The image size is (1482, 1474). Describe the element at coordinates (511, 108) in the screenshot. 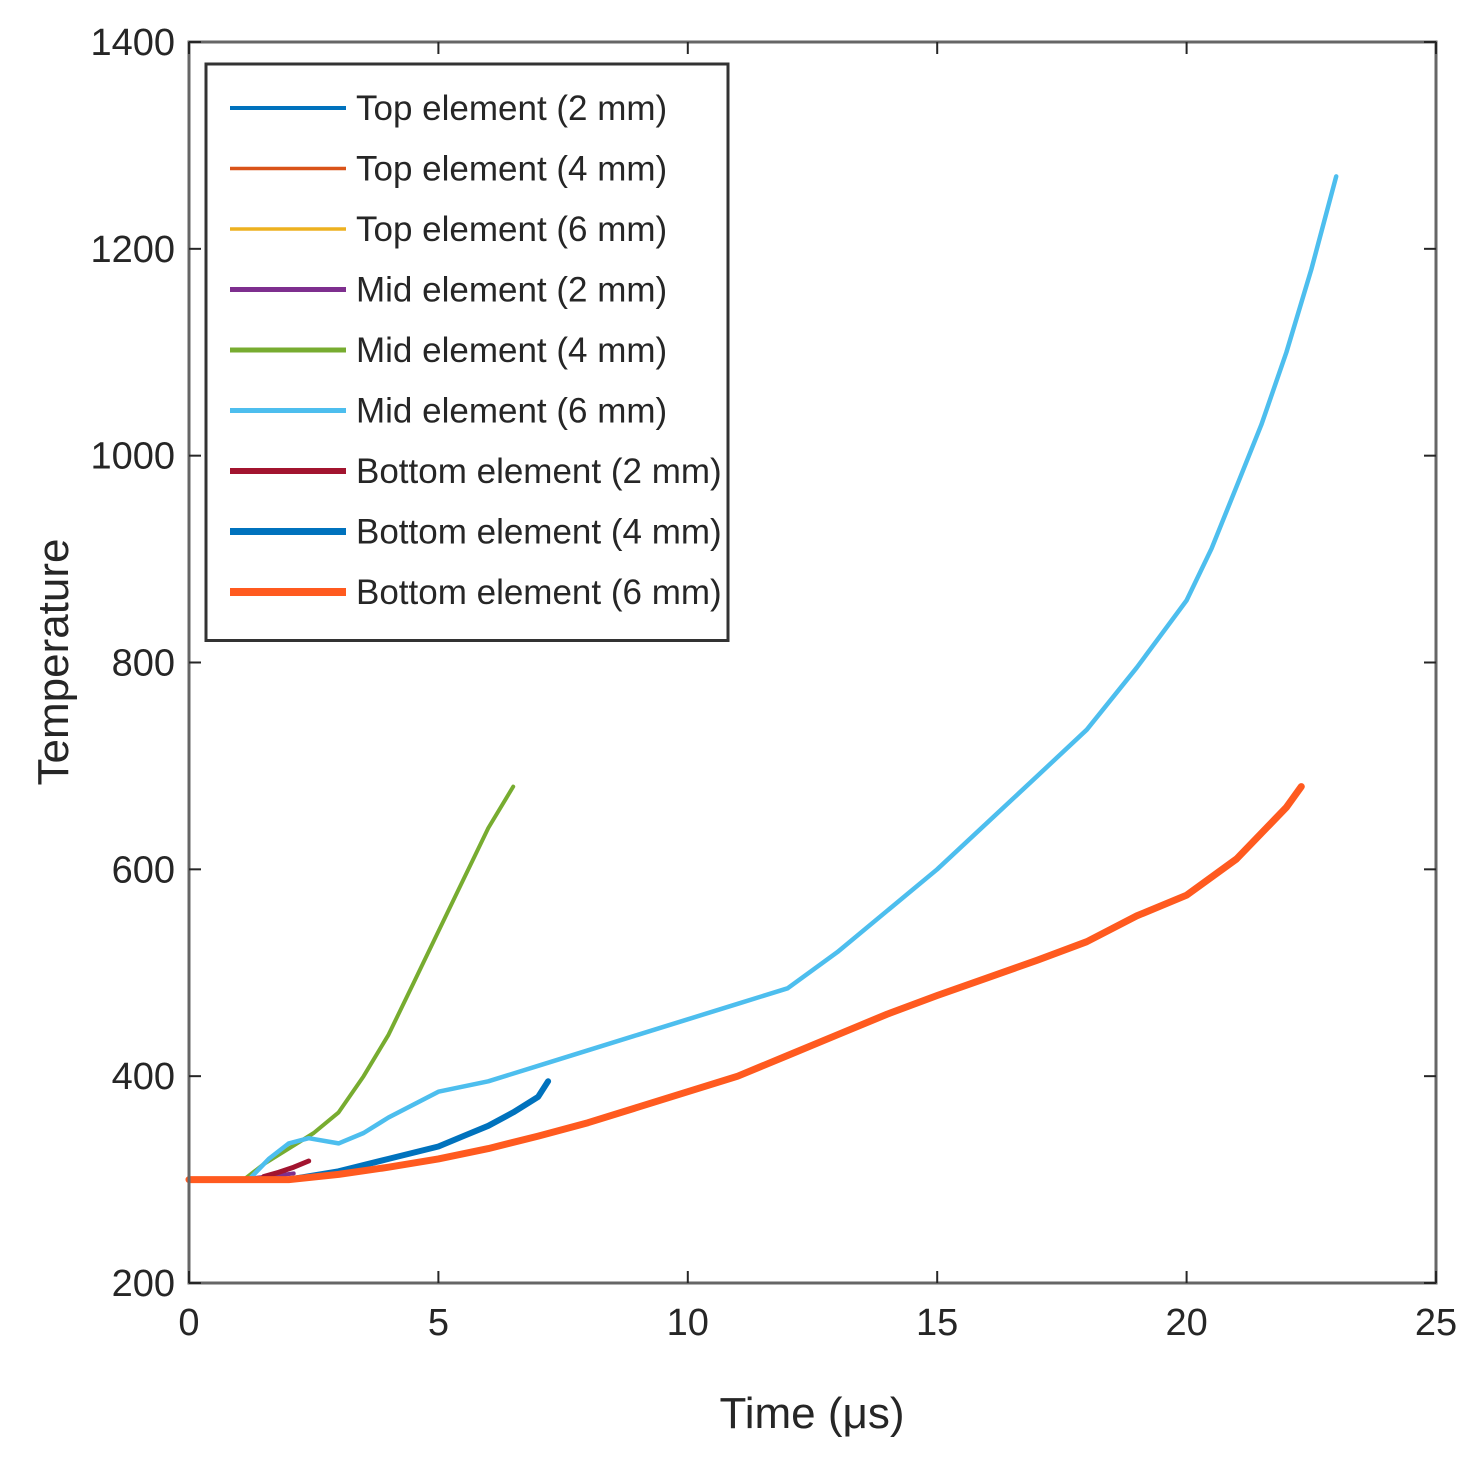

I see `legend-label: Top element (2 mm)` at that location.